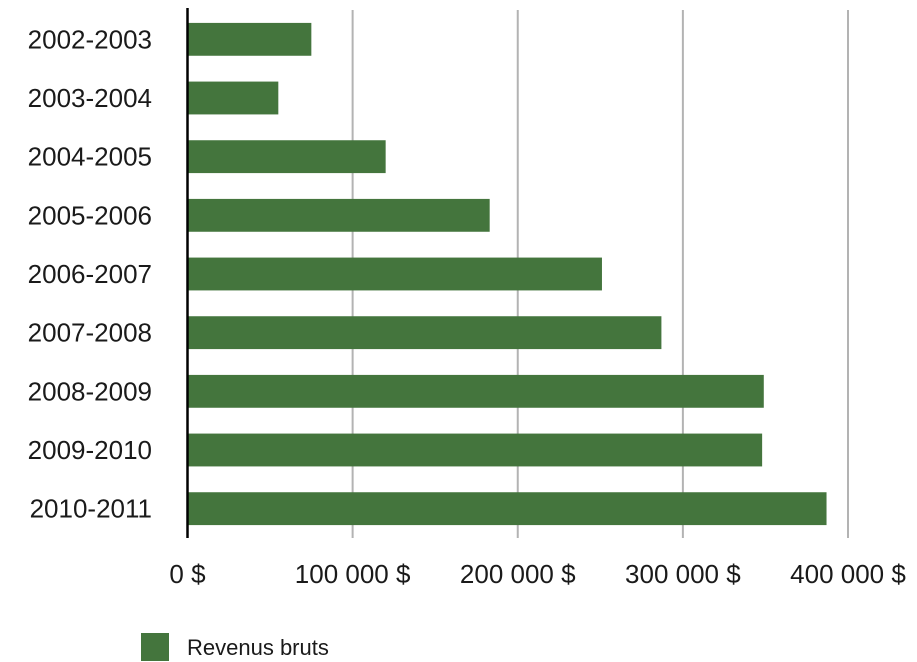 The width and height of the screenshot is (917, 662). Describe the element at coordinates (683, 574) in the screenshot. I see `x-tick-label: 300 000 $` at that location.